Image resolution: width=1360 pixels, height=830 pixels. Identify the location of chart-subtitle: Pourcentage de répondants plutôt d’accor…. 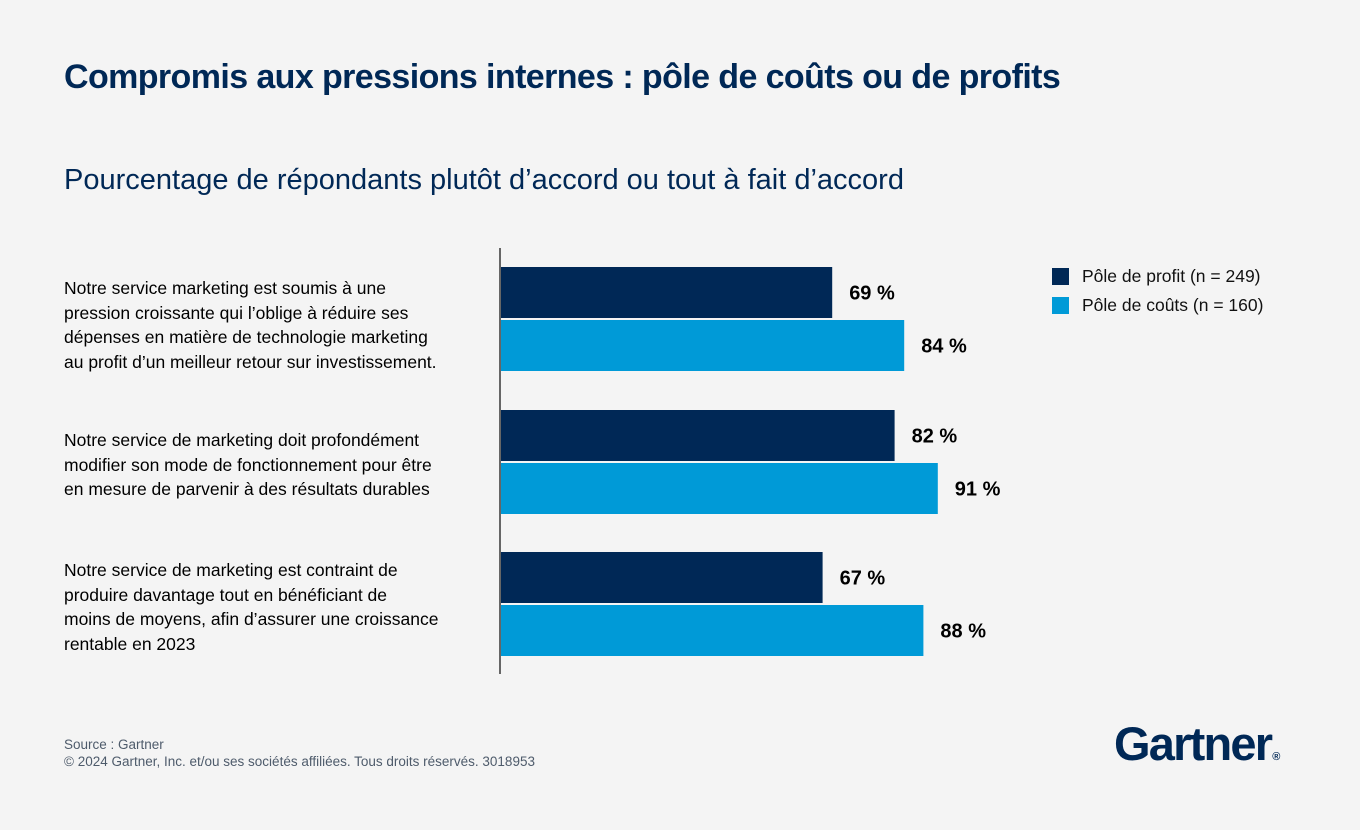
(484, 180).